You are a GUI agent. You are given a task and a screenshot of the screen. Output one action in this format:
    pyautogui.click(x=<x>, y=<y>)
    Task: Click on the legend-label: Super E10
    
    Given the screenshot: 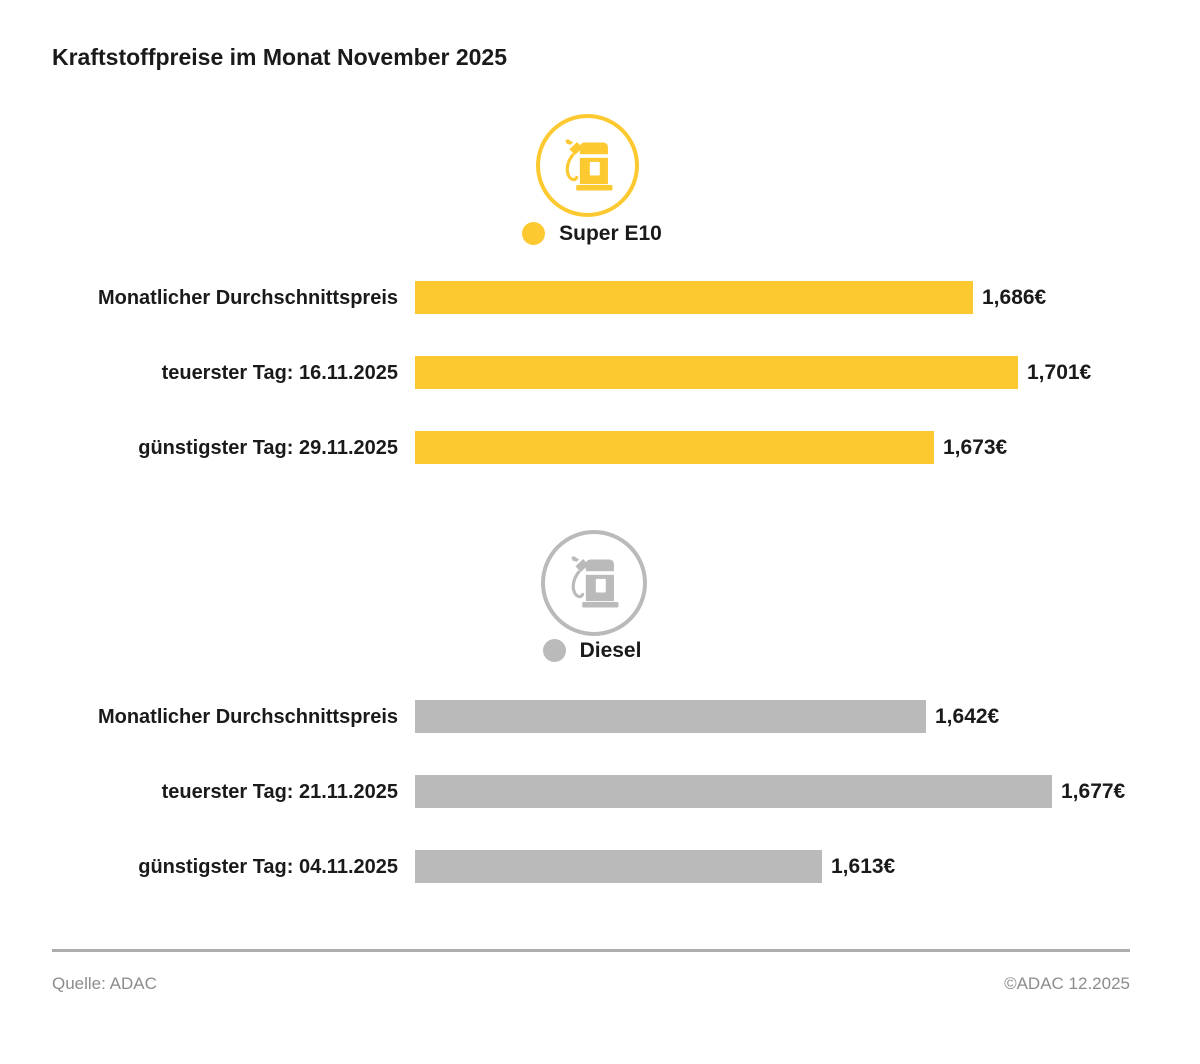 What is the action you would take?
    pyautogui.click(x=610, y=233)
    